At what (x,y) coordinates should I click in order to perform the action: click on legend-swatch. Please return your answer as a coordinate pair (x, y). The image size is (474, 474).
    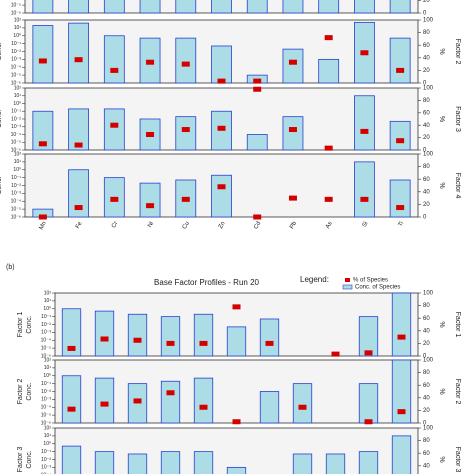
    Looking at the image, I should click on (347, 287).